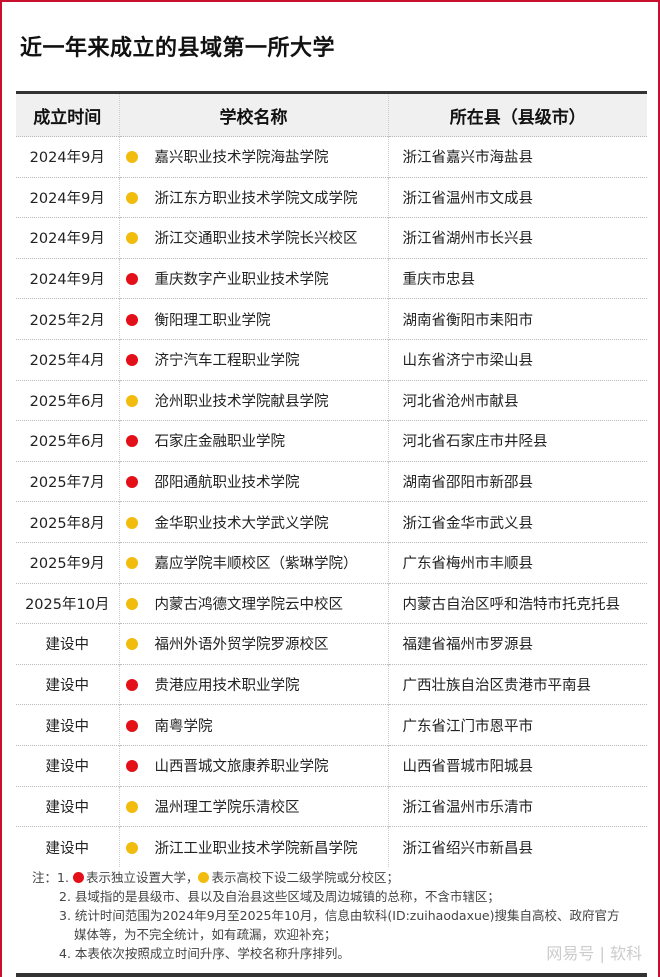 Image resolution: width=660 pixels, height=977 pixels. Describe the element at coordinates (183, 726) in the screenshot. I see `school-name: 南粤学院` at that location.